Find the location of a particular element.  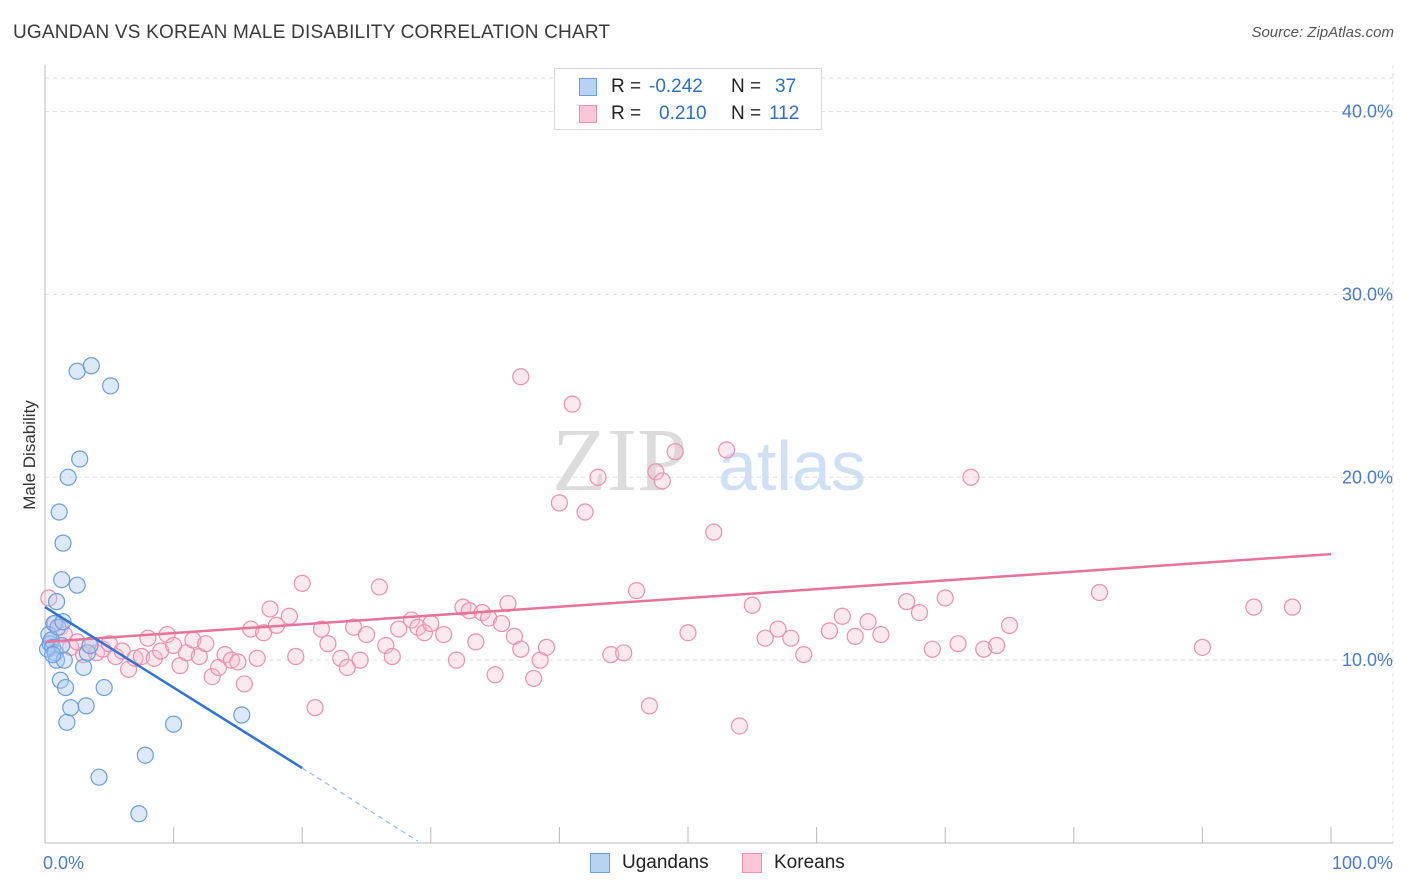

legend-r-value: -0.242 is located at coordinates (676, 86).